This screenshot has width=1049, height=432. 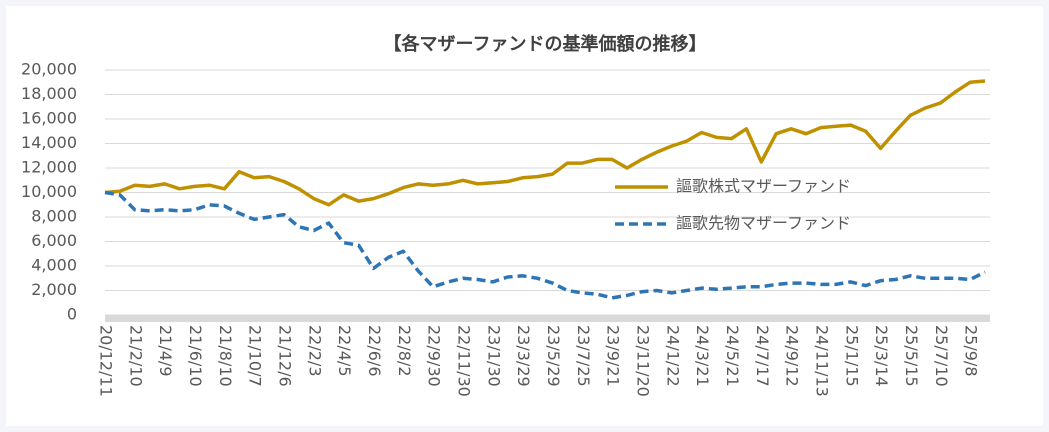 What do you see at coordinates (49, 69) in the screenshot?
I see `y-tick-label: 20,000` at bounding box center [49, 69].